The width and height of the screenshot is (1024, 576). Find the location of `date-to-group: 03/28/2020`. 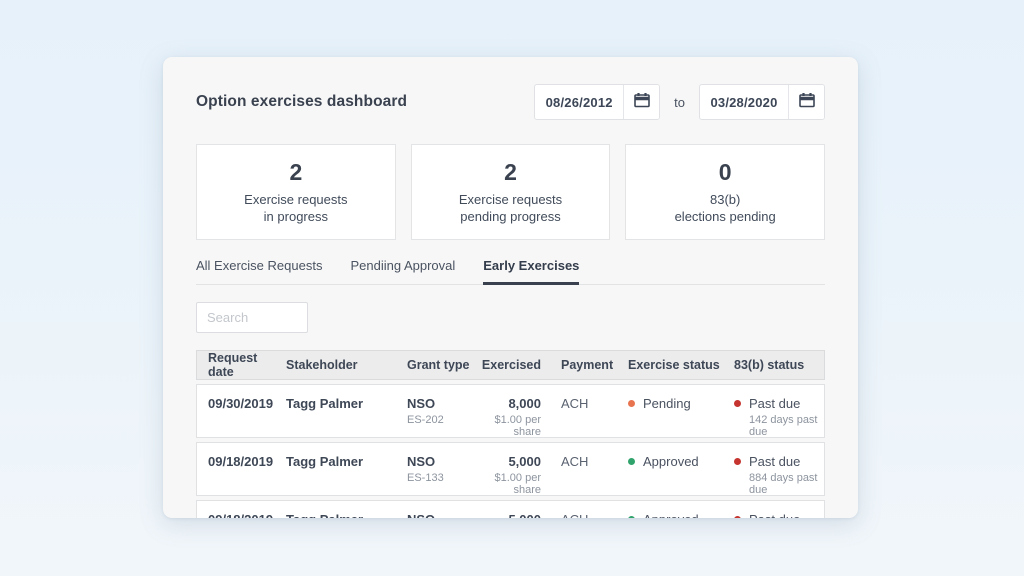

date-to-group: 03/28/2020 is located at coordinates (762, 102).